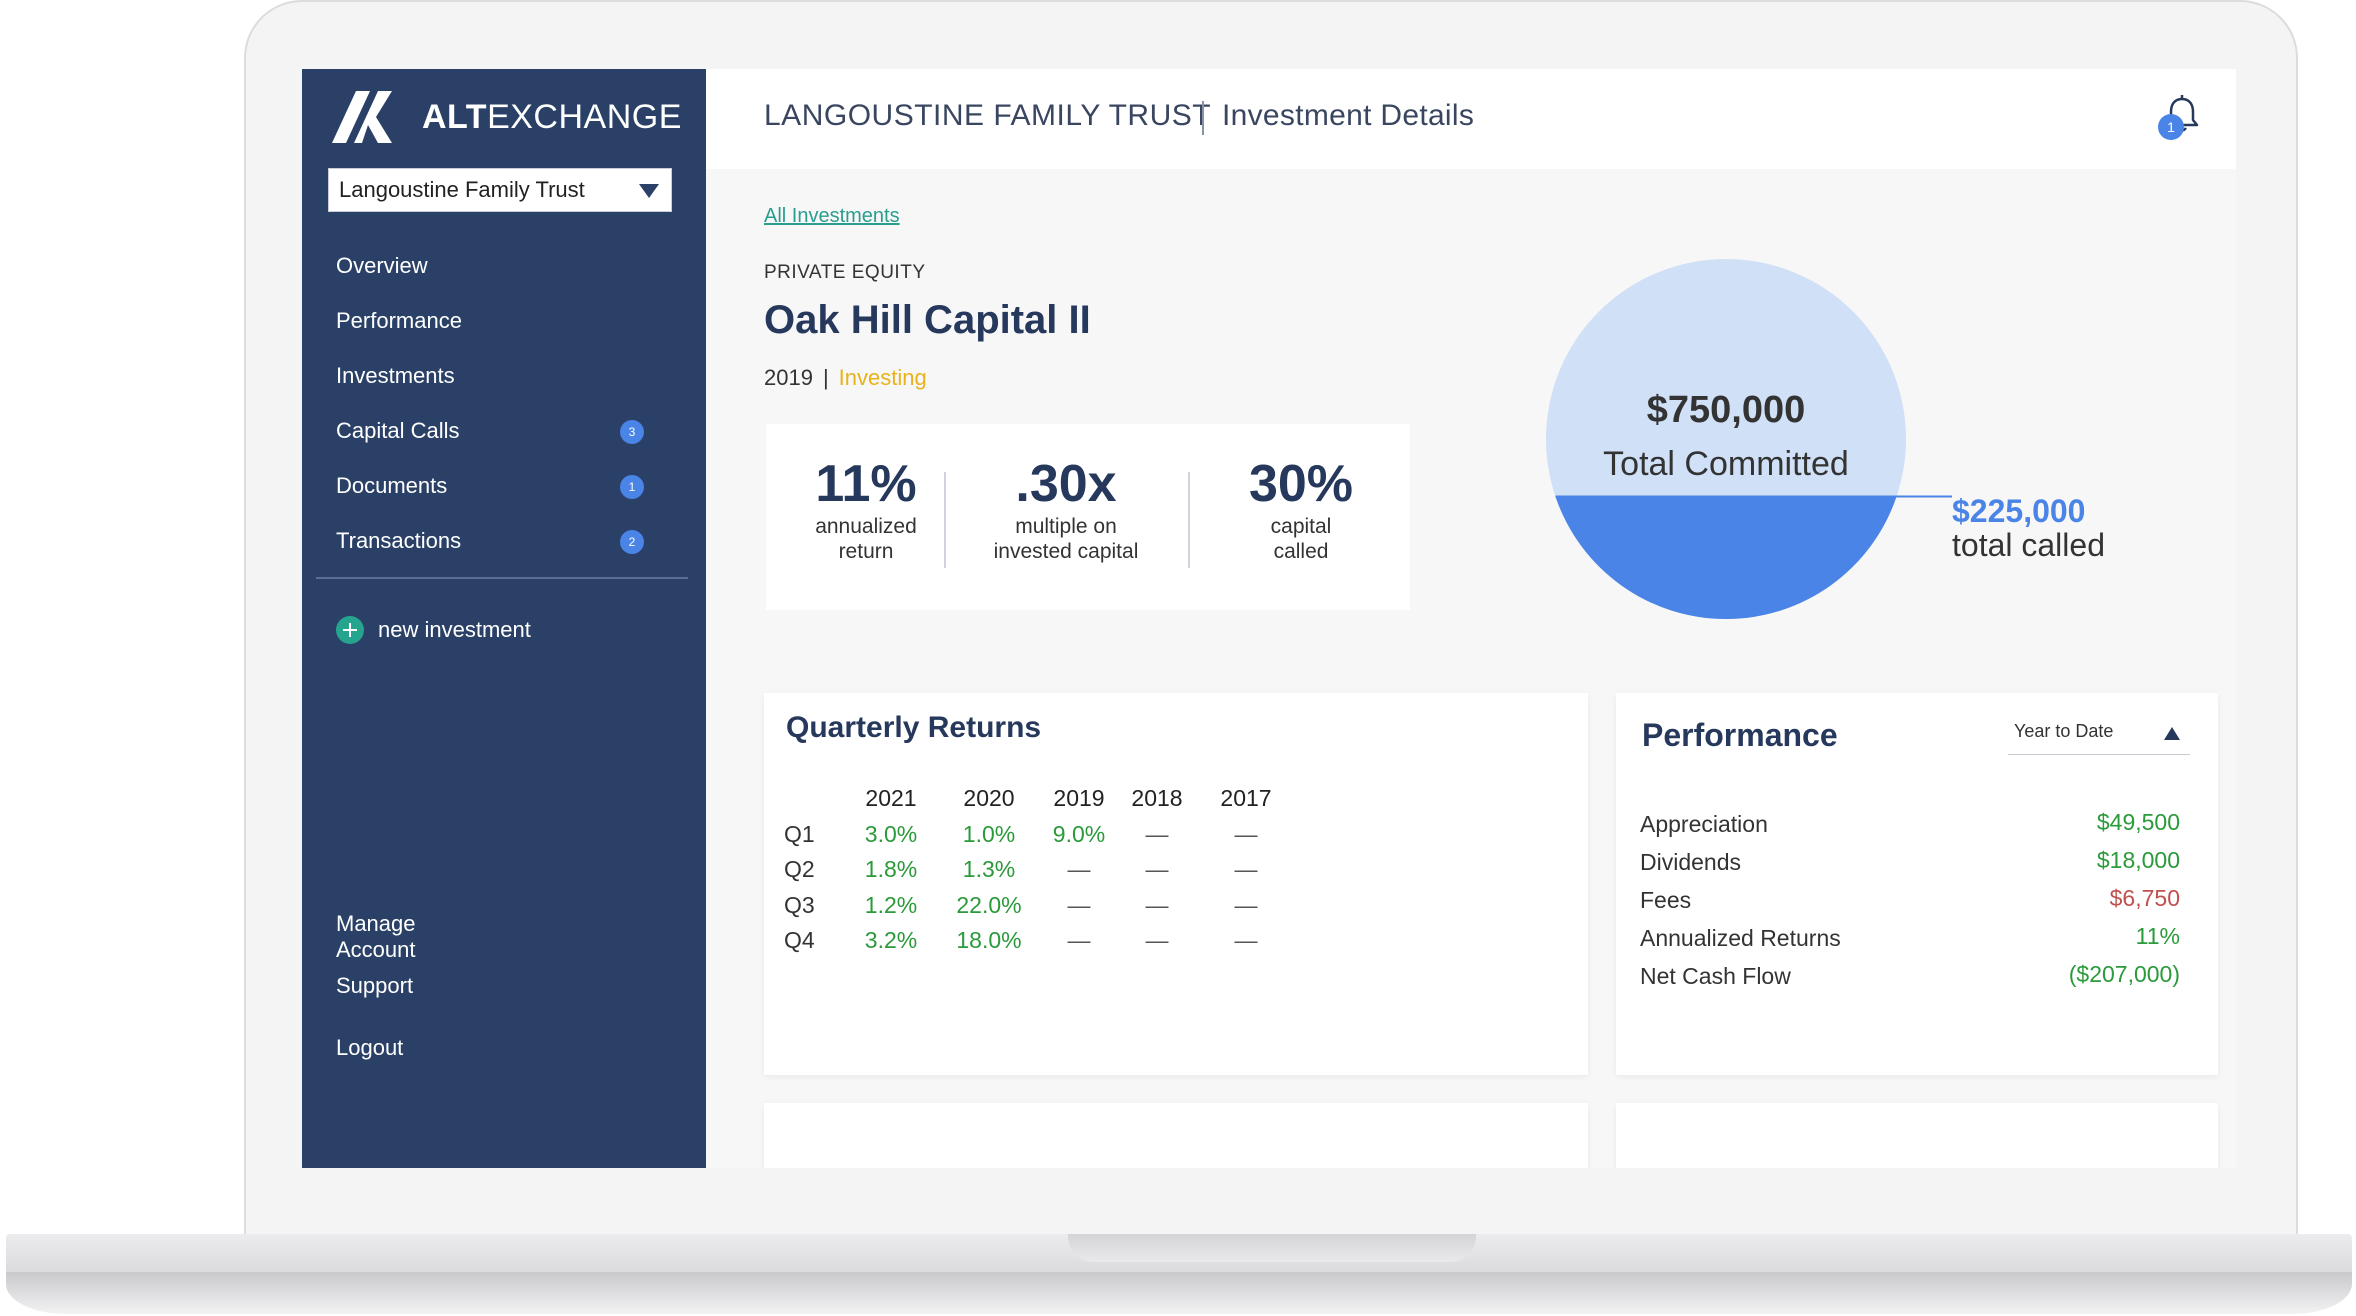  I want to click on period-select: Year to Date, so click(2099, 738).